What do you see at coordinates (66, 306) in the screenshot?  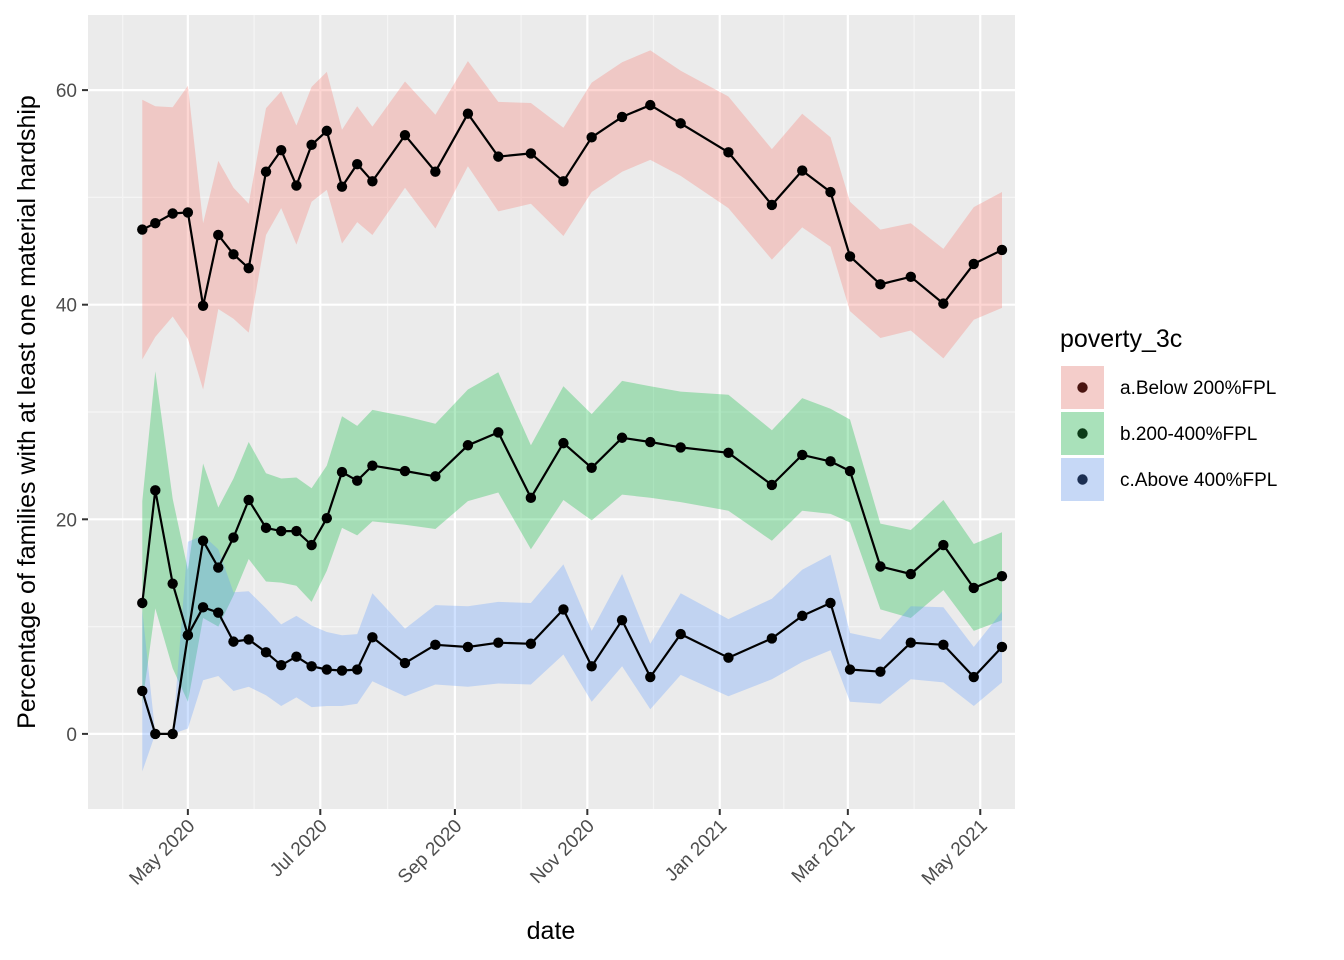 I see `y-tick-label: 40` at bounding box center [66, 306].